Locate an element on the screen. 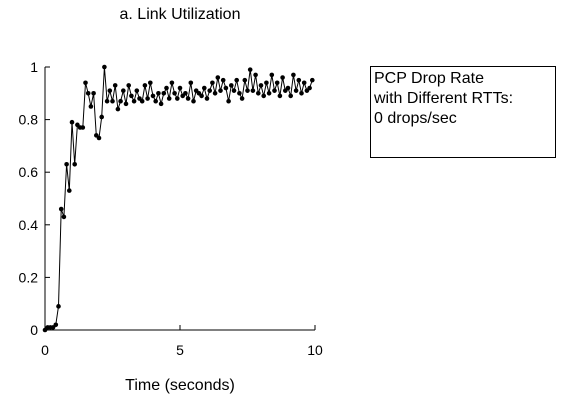 Image resolution: width=566 pixels, height=400 pixels. annotation-line-2: with Different RTTs: is located at coordinates (444, 98).